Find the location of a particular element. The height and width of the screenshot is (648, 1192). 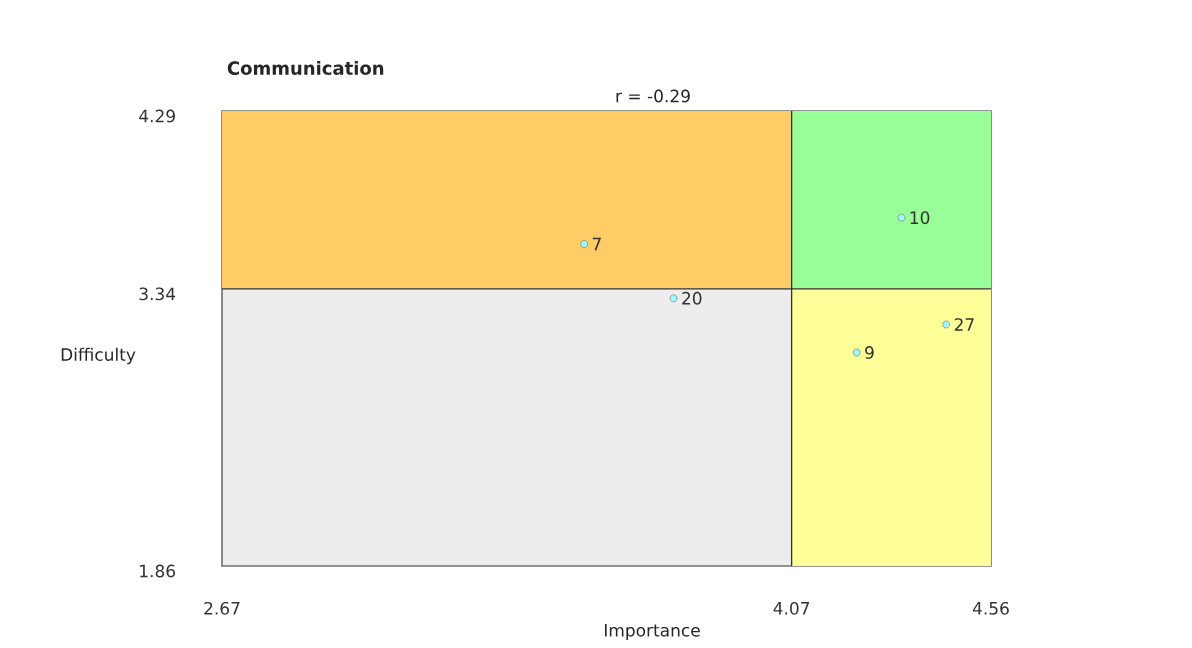

x-axis-title: Importance is located at coordinates (652, 632).